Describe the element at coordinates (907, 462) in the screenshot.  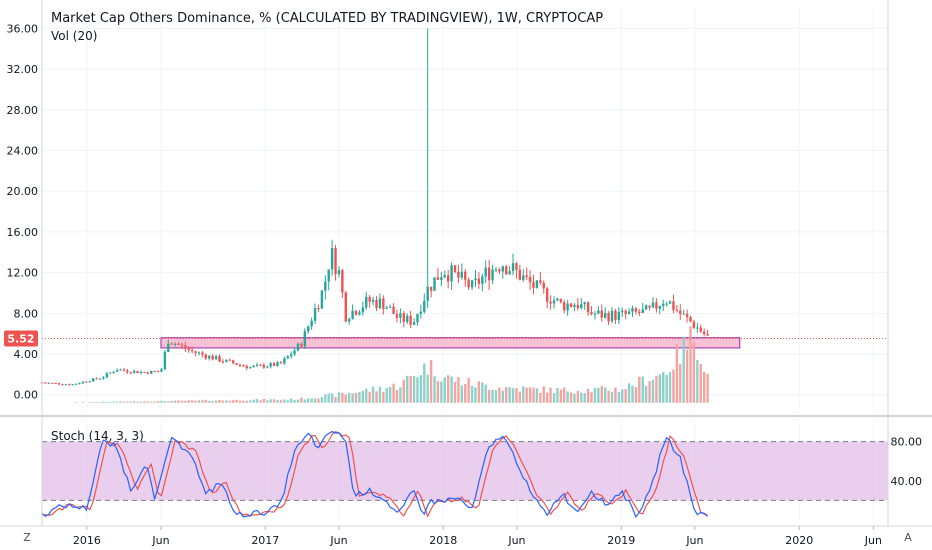
I see `stoch-axis: 40.00 80.00` at that location.